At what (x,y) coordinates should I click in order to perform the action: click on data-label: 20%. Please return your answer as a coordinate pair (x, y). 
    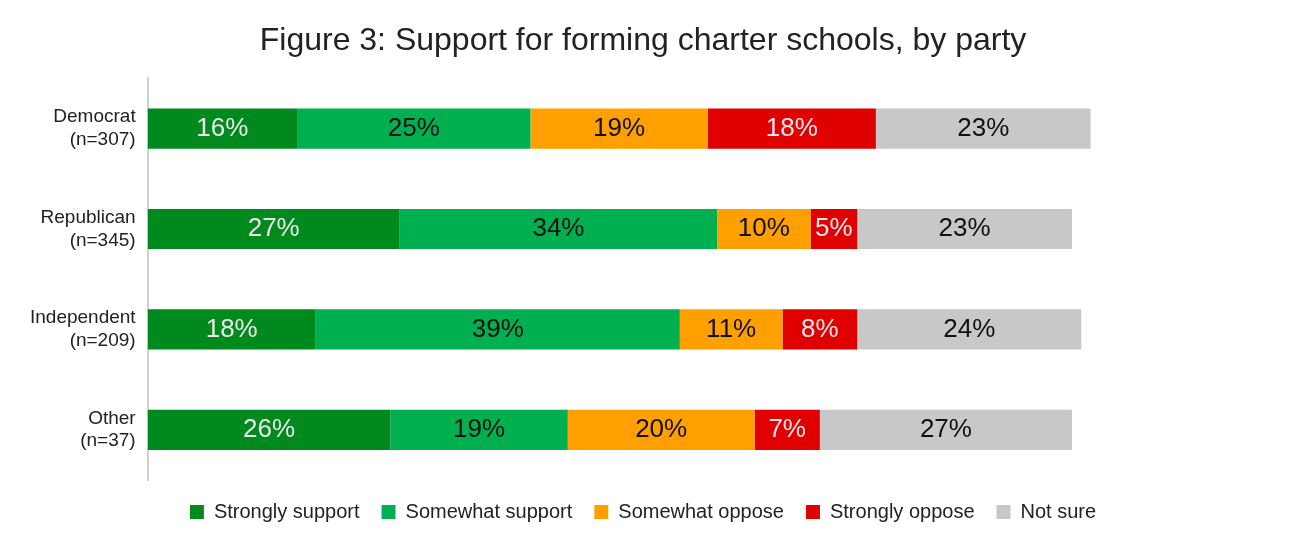
    Looking at the image, I should click on (661, 427).